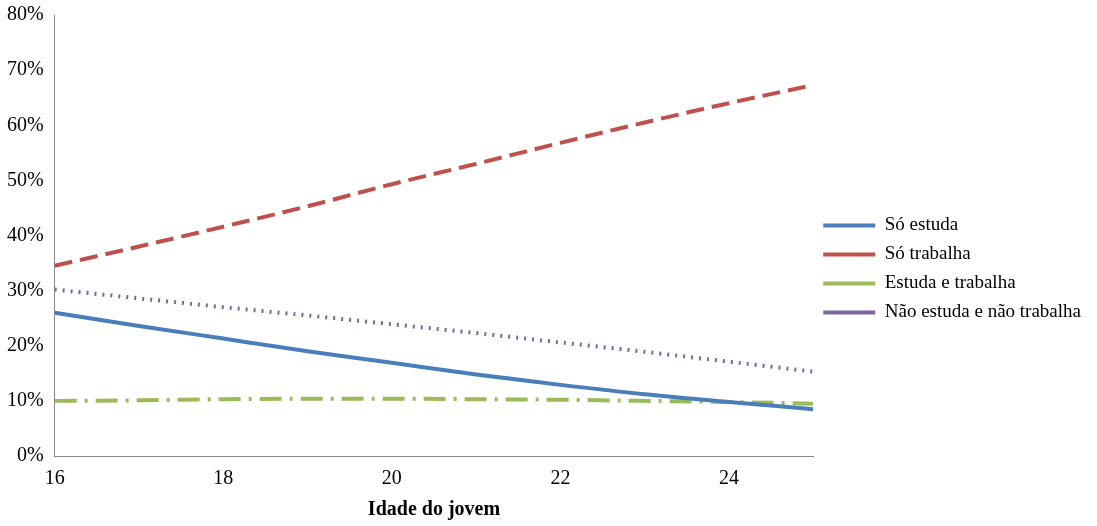 This screenshot has width=1097, height=526. I want to click on y-tick-label: 30%, so click(25, 288).